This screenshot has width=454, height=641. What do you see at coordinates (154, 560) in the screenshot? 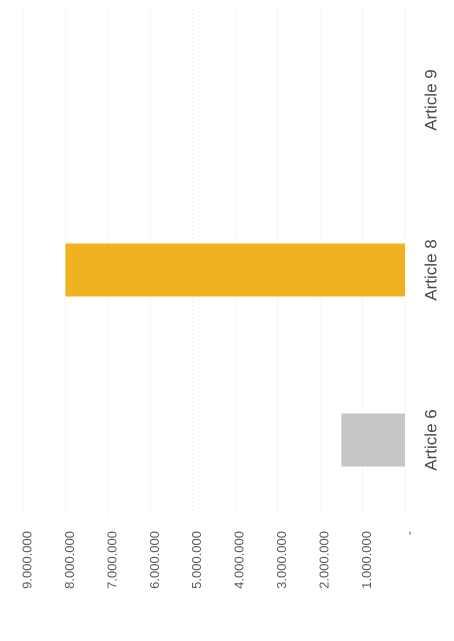
I see `value-tick-label: 6.000.000` at bounding box center [154, 560].